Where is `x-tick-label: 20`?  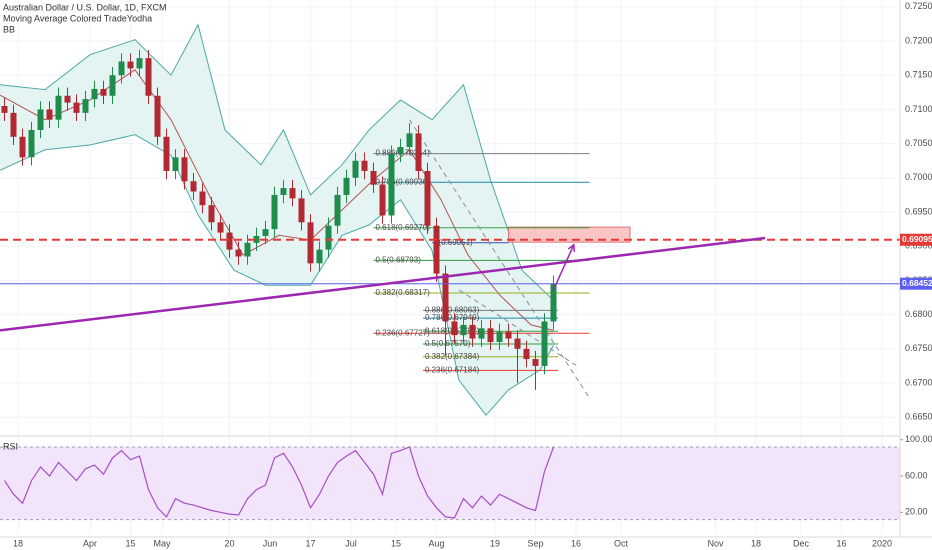
x-tick-label: 20 is located at coordinates (229, 543).